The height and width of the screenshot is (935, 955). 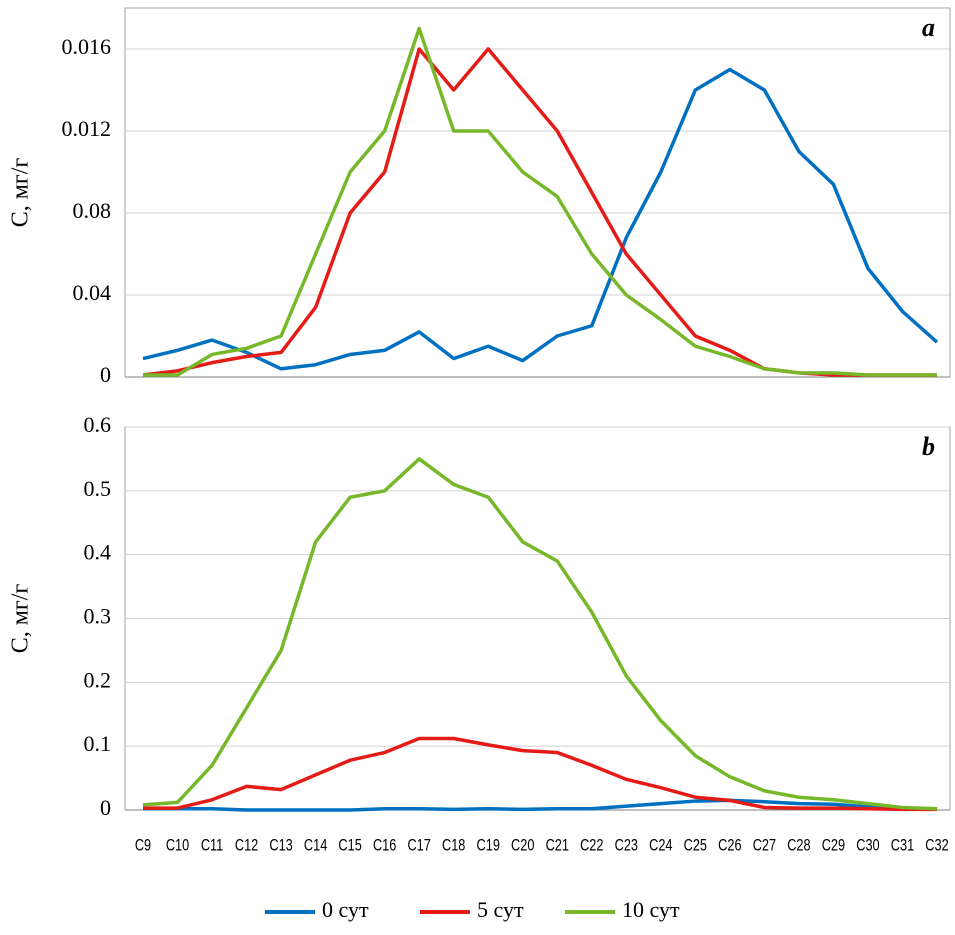 I want to click on y-tick-label: 0.4, so click(x=98, y=552).